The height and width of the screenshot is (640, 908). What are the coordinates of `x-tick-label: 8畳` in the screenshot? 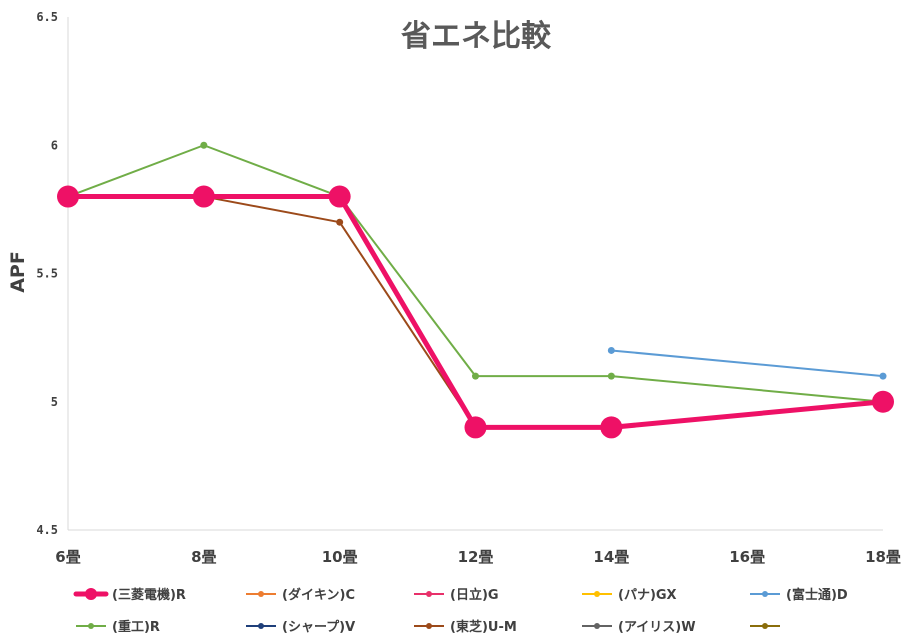 It's located at (203, 557).